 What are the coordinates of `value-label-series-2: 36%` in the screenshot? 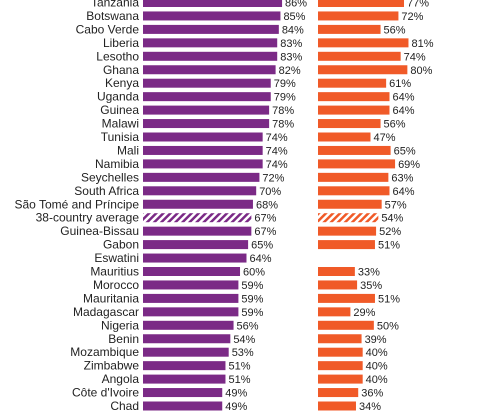 It's located at (372, 394).